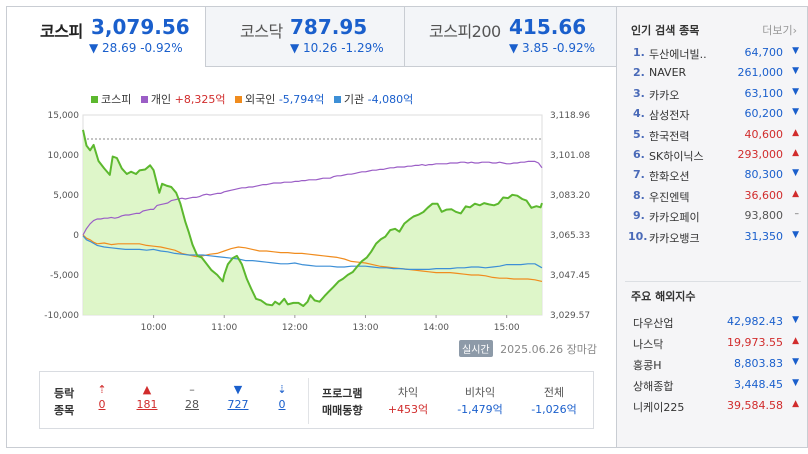 Image resolution: width=808 pixels, height=454 pixels. I want to click on tab-change: ▼ 10.26 -1.29%, so click(337, 48).